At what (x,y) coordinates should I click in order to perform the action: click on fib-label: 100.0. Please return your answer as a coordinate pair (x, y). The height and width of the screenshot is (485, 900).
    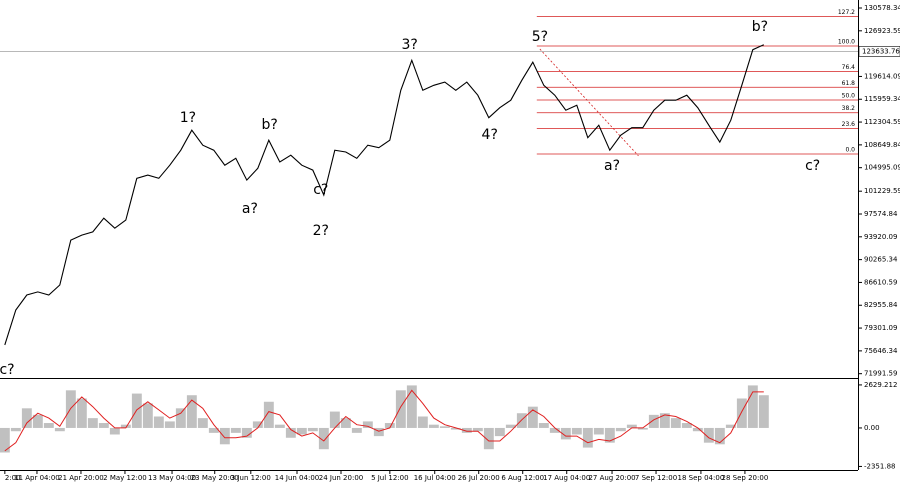
    Looking at the image, I should click on (846, 42).